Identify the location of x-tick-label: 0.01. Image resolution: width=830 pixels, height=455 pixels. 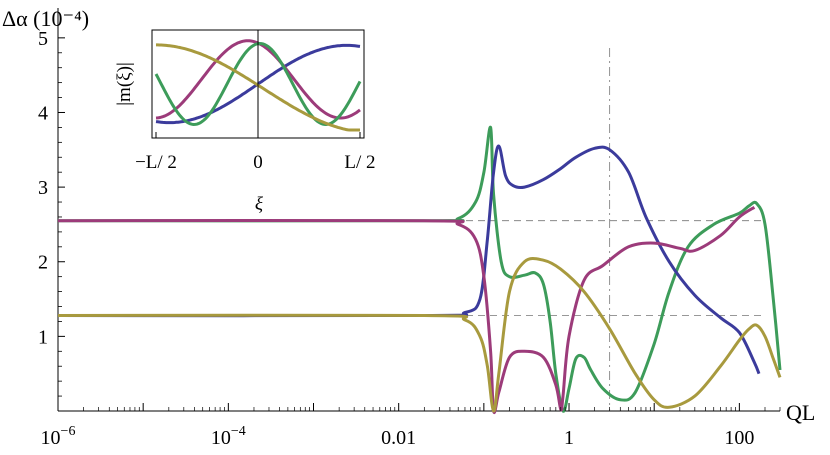
(398, 438).